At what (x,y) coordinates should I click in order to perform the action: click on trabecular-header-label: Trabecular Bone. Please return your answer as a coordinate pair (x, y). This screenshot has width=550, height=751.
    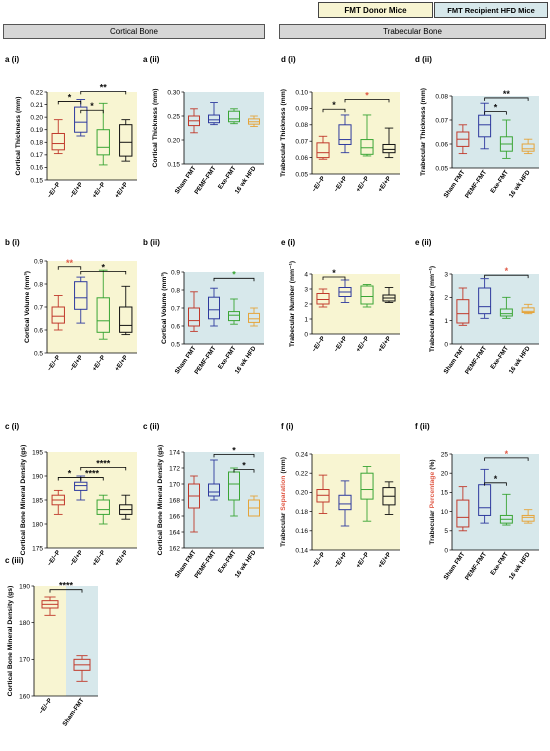
    Looking at the image, I should click on (412, 31).